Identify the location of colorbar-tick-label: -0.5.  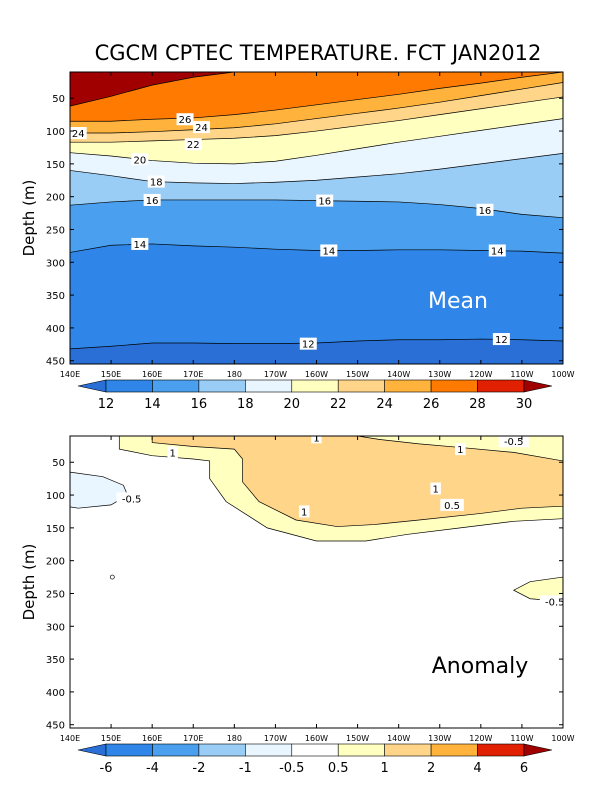
(291, 768).